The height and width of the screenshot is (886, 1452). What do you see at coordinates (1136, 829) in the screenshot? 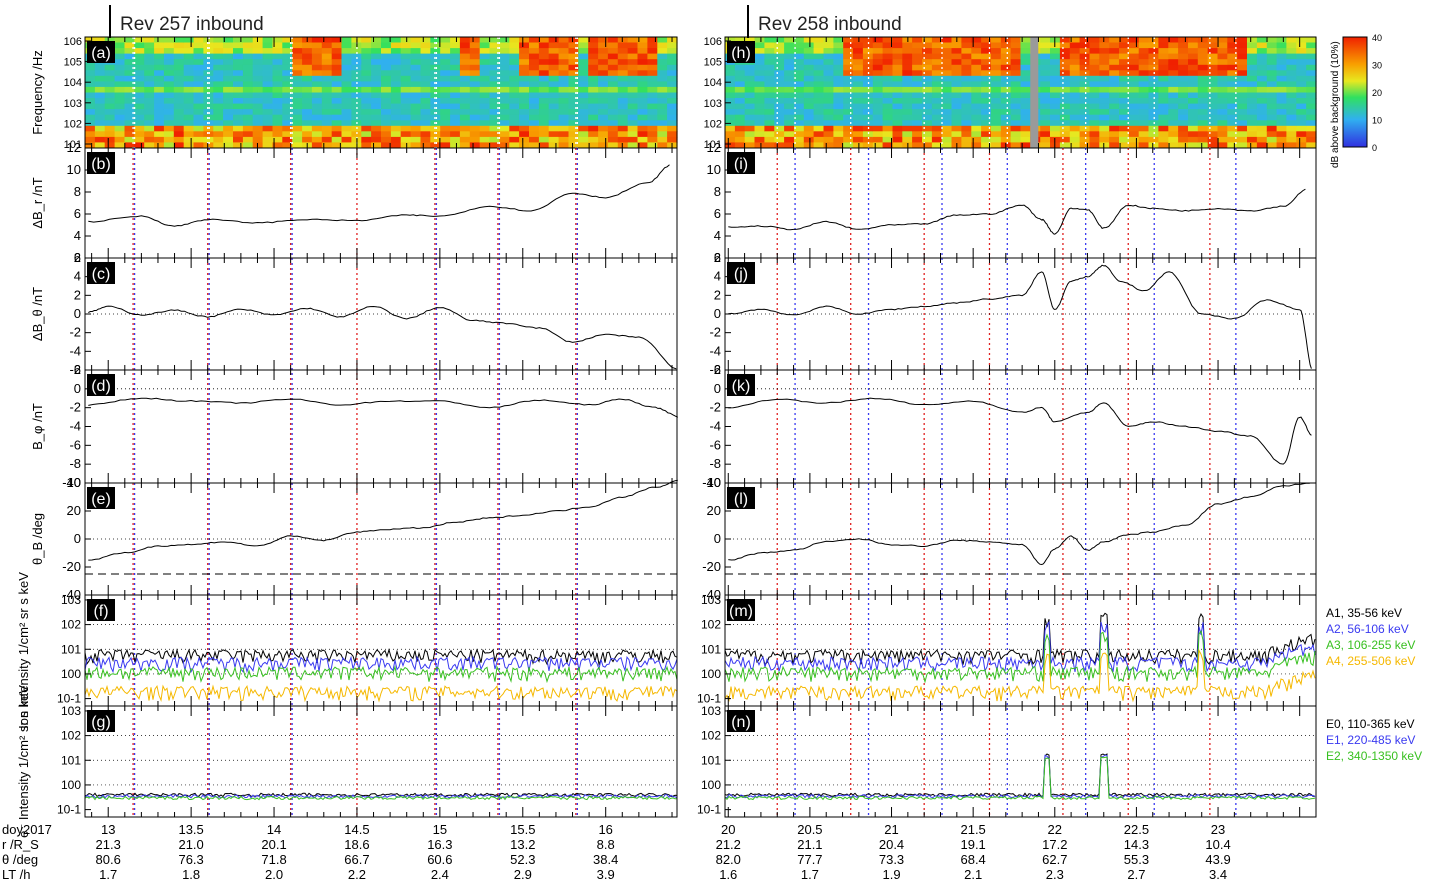
I see `xaxis-doy: 22.5` at bounding box center [1136, 829].